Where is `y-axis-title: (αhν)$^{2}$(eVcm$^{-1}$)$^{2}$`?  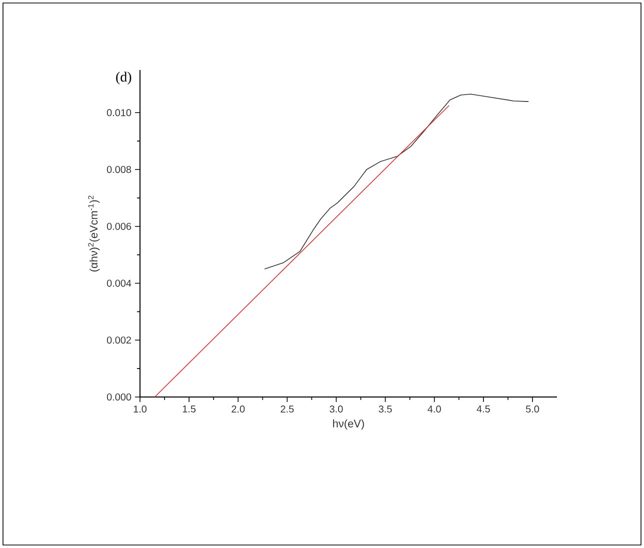 y-axis-title: (αhν)$^{2}$(eVcm$^{-1}$)$^{2}$ is located at coordinates (94, 234).